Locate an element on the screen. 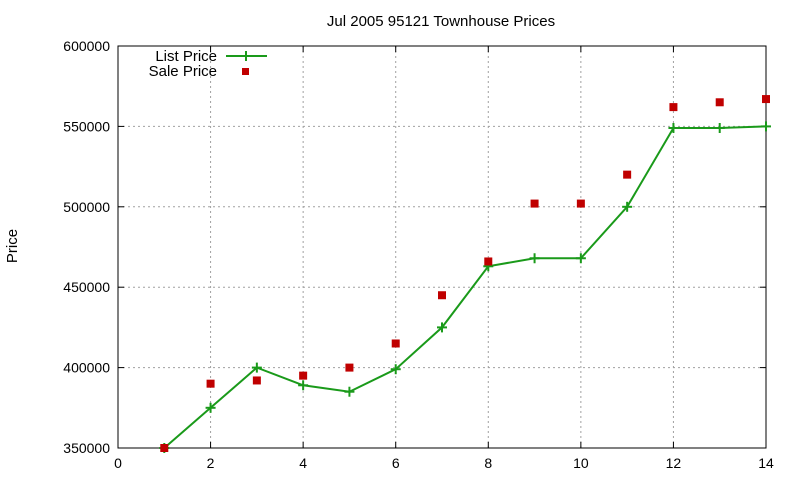 This screenshot has height=480, width=800. x-tick-label: 6 is located at coordinates (396, 463).